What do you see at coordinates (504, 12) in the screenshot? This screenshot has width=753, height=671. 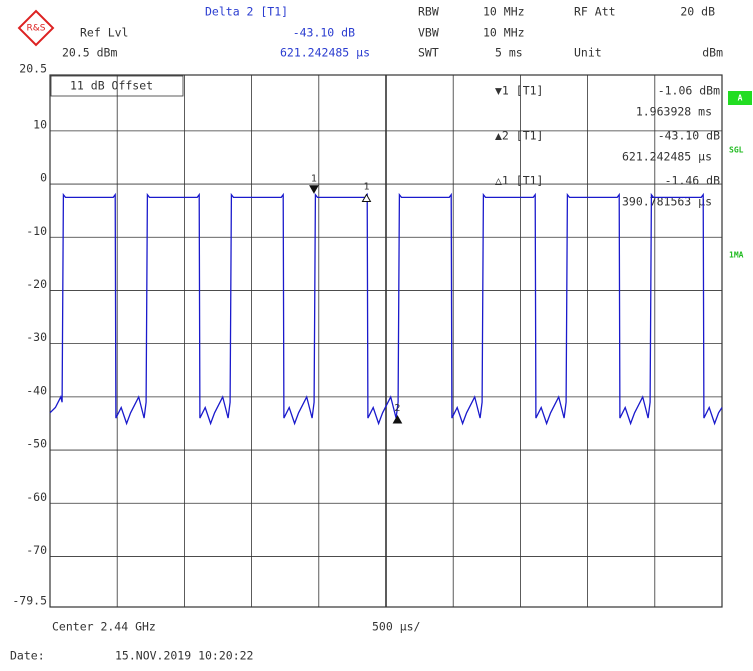 I see `rbw-value: 10 MHz` at bounding box center [504, 12].